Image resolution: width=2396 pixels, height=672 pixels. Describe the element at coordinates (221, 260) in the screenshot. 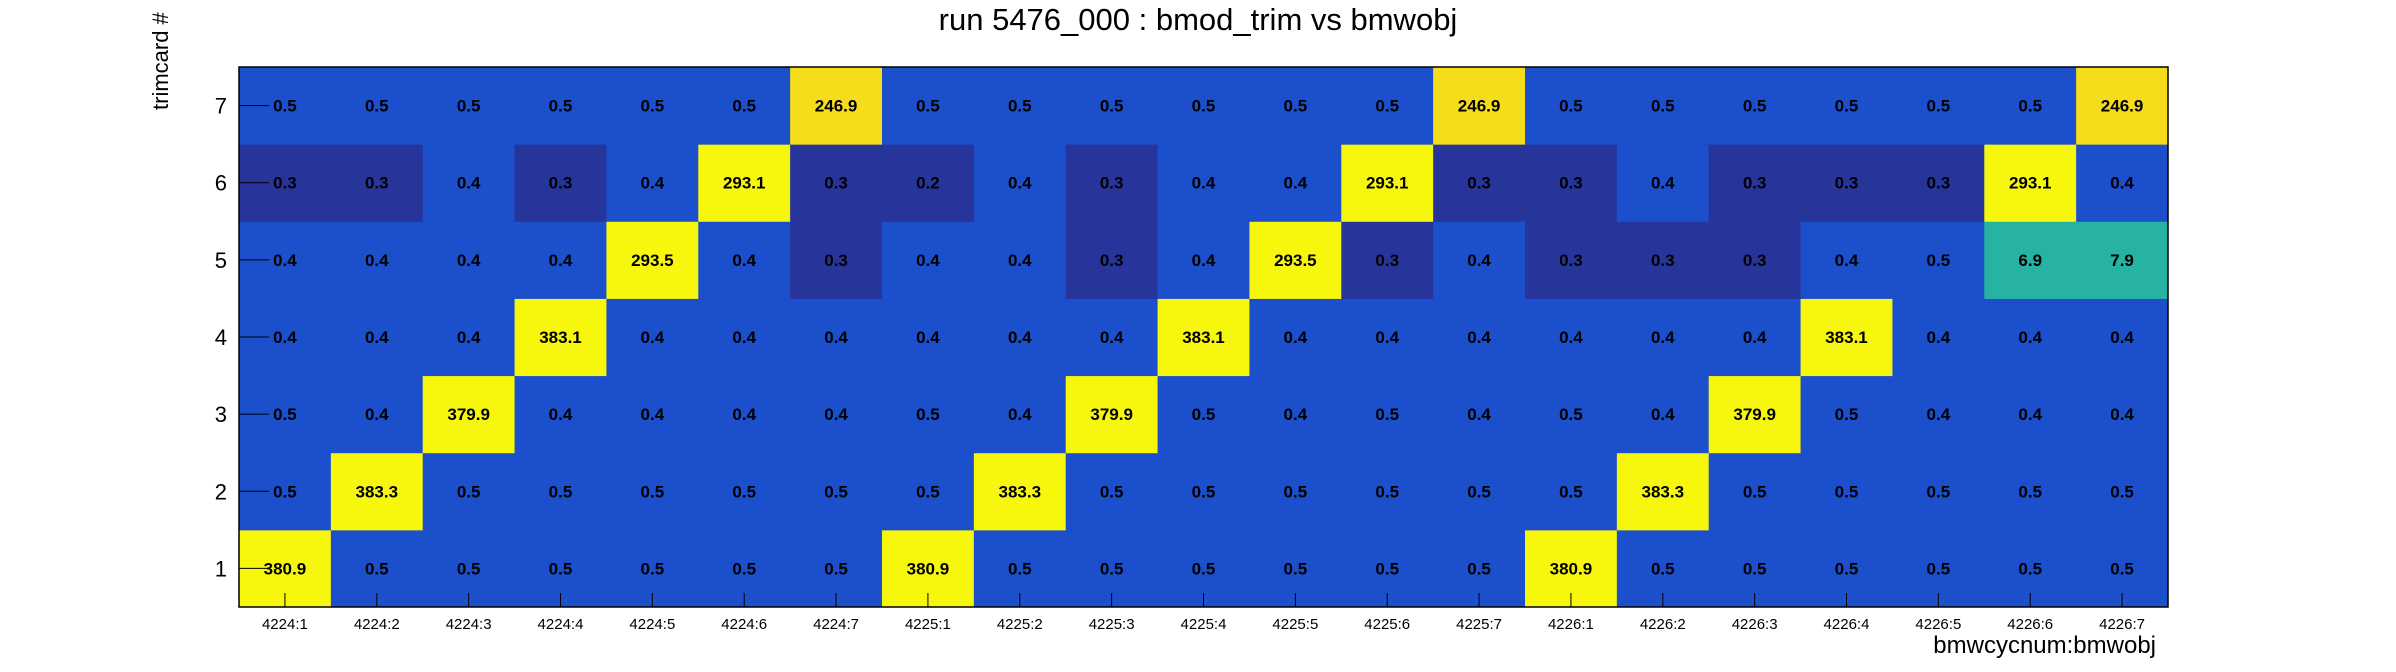

I see `y-tick-label: 5` at that location.